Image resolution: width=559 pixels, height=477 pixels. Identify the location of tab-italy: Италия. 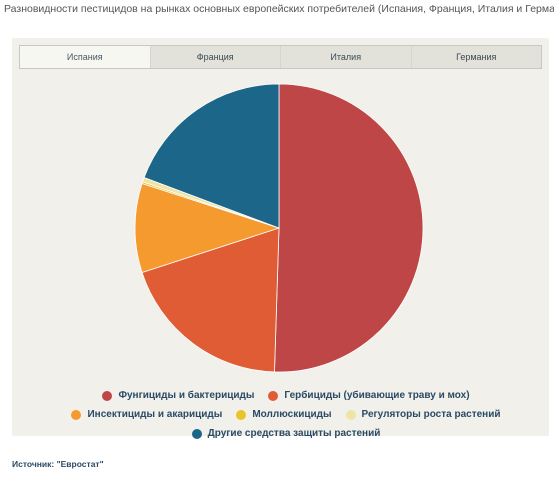
(346, 57).